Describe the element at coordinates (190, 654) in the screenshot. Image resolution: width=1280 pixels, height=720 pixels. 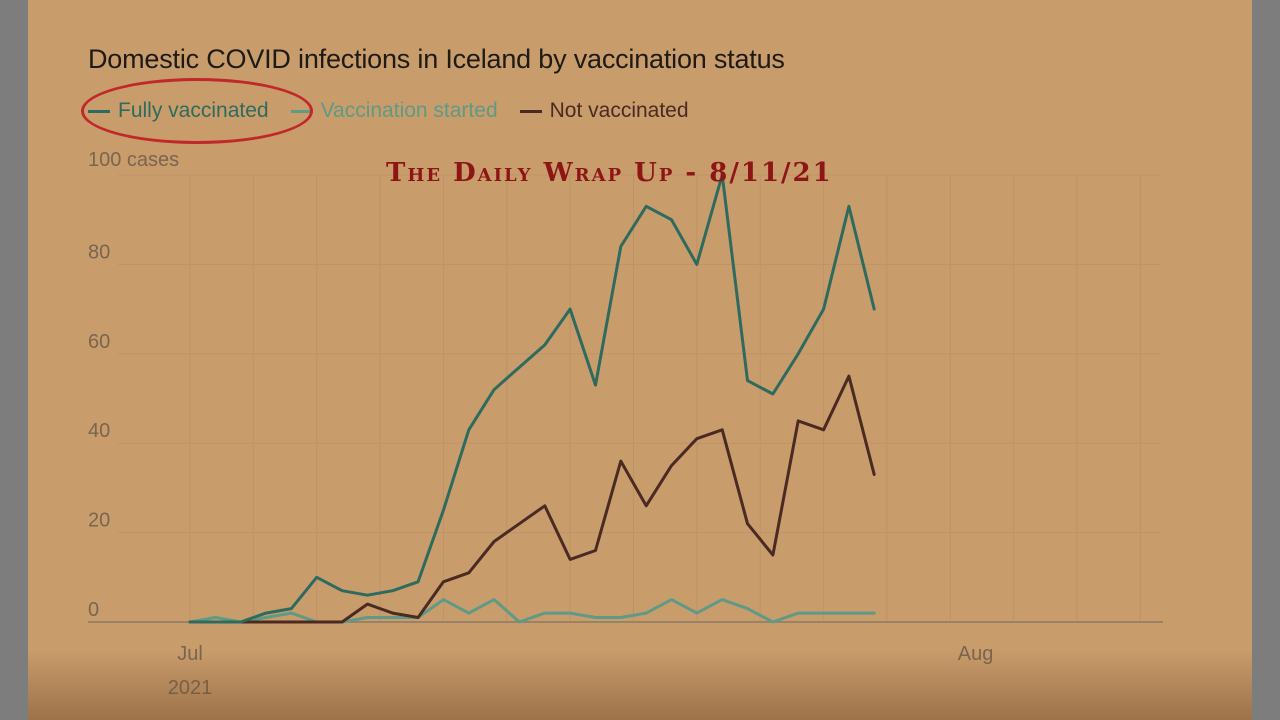
I see `x-tick-label: Jul` at that location.